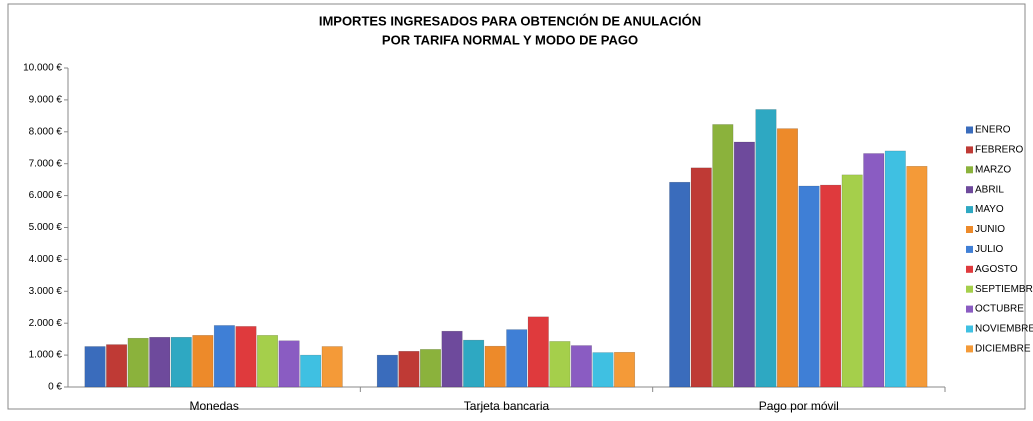  I want to click on y-tick-label: 5.000 €, so click(46, 227).